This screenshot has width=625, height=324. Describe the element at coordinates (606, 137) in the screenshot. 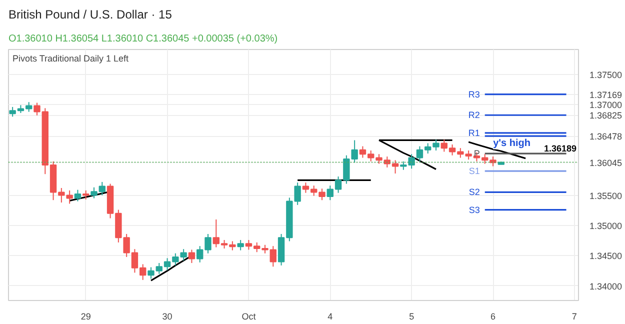

I see `y-tick-label: 1.36478` at that location.